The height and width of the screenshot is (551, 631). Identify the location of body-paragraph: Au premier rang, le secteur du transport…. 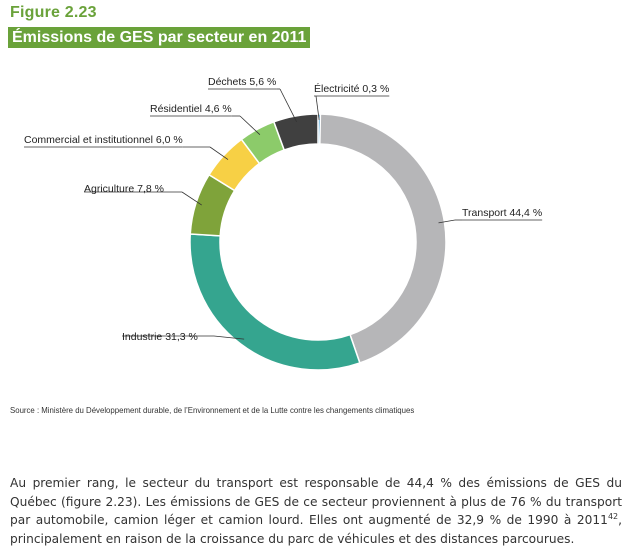
(316, 511).